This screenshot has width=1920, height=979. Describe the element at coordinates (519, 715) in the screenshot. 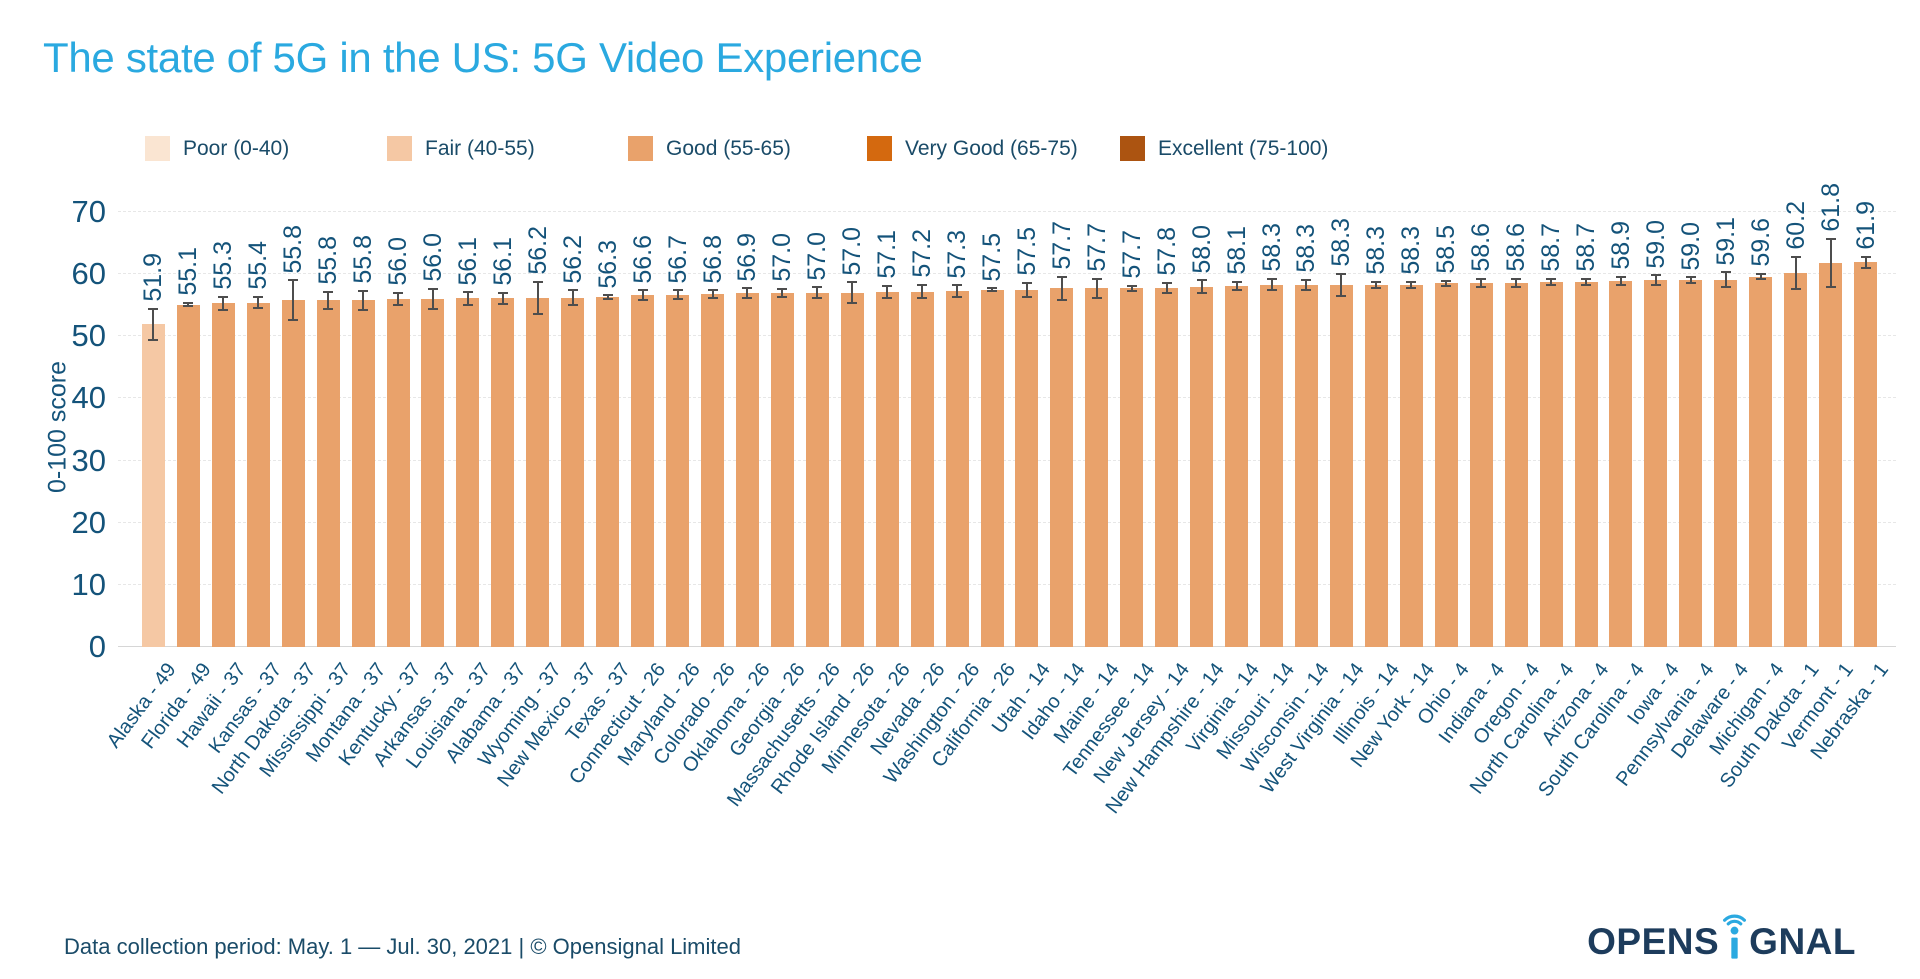

I see `x-category-label: Wyoming - 37` at that location.